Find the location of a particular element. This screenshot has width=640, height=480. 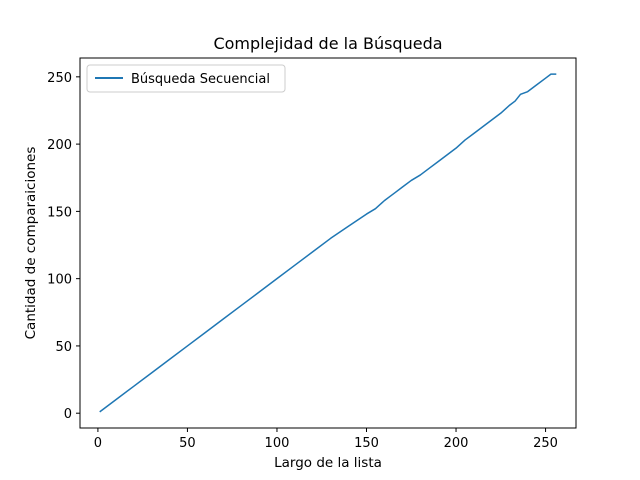

x-axis: 0 50 100 150 200 250 is located at coordinates (326, 439).